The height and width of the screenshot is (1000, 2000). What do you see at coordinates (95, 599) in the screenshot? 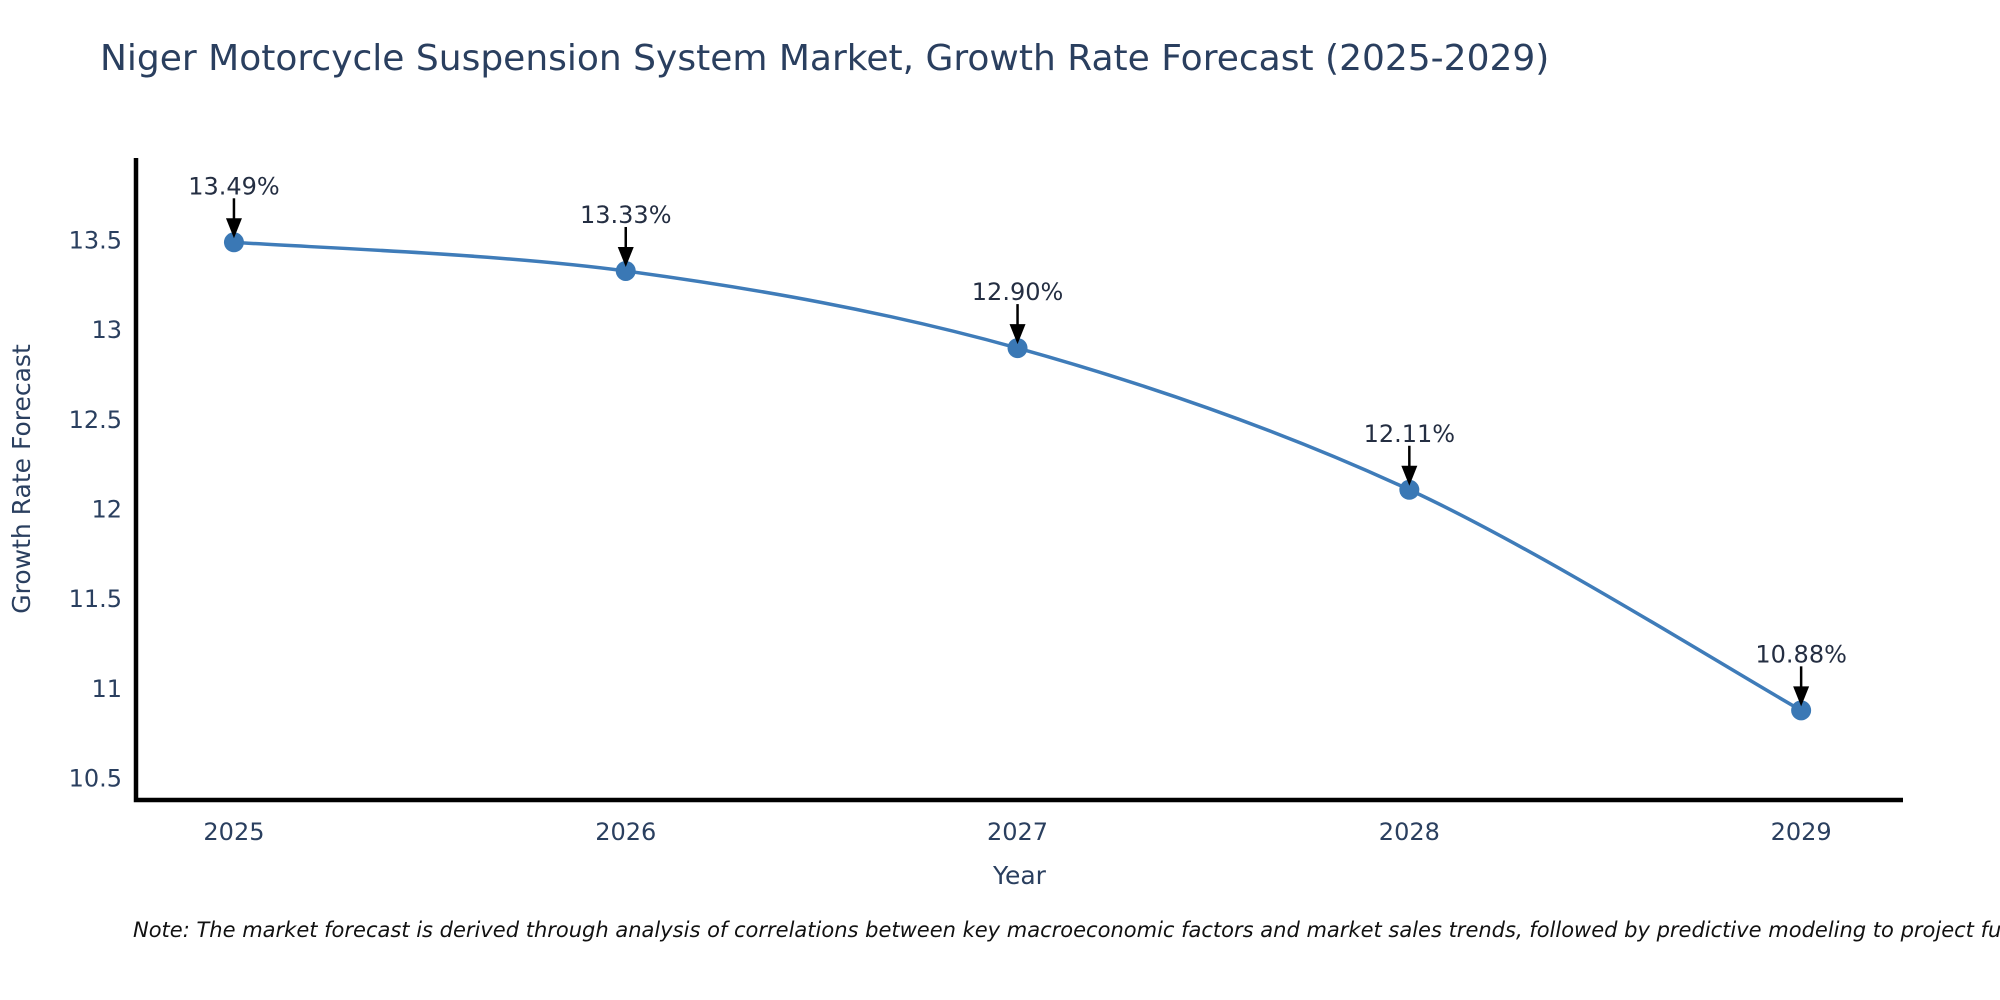
I see `y-tick-label: 11.5` at bounding box center [95, 599].